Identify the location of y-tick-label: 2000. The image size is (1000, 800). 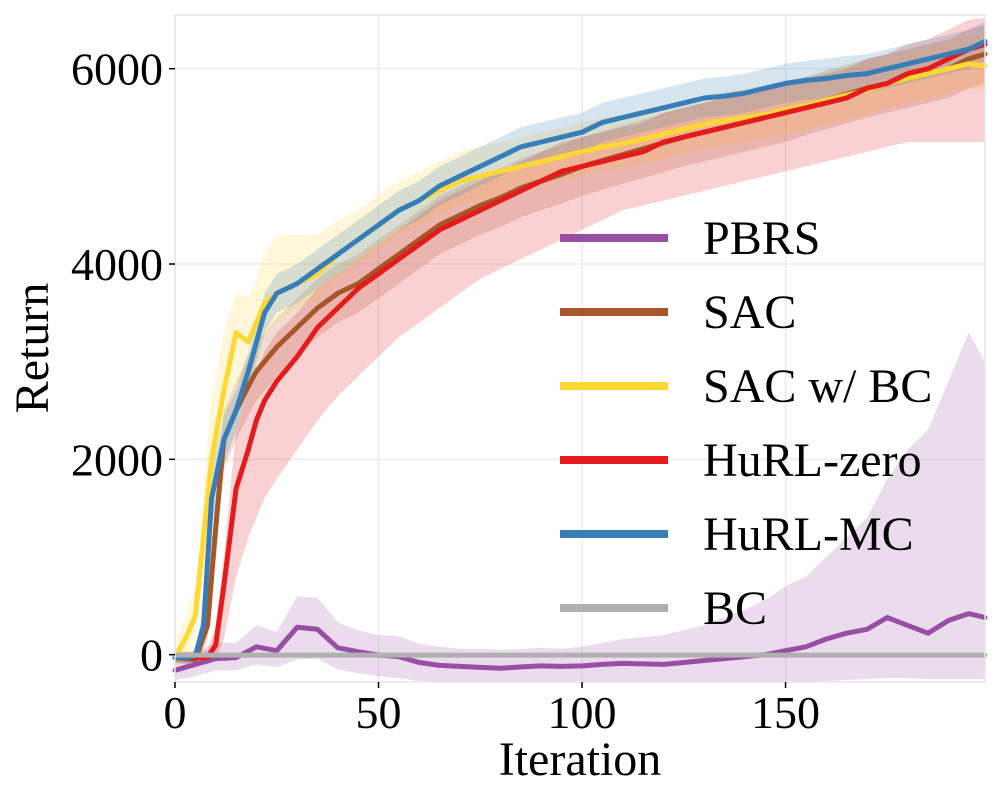
(117, 459).